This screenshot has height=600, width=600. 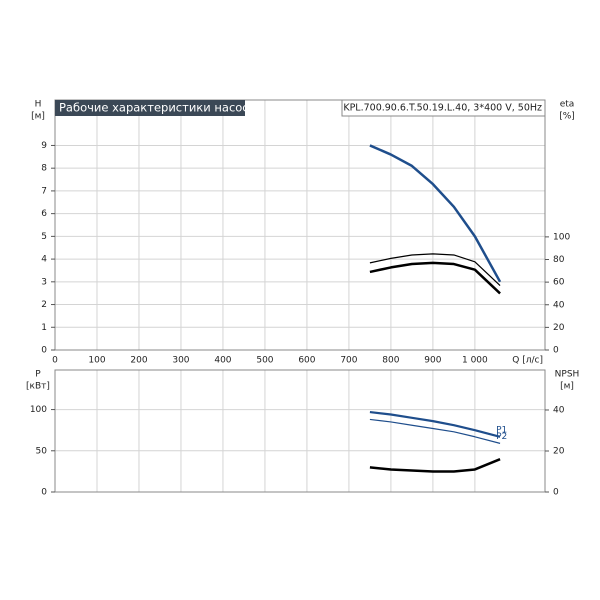 I want to click on x-tick-label: 500, so click(x=264, y=361).